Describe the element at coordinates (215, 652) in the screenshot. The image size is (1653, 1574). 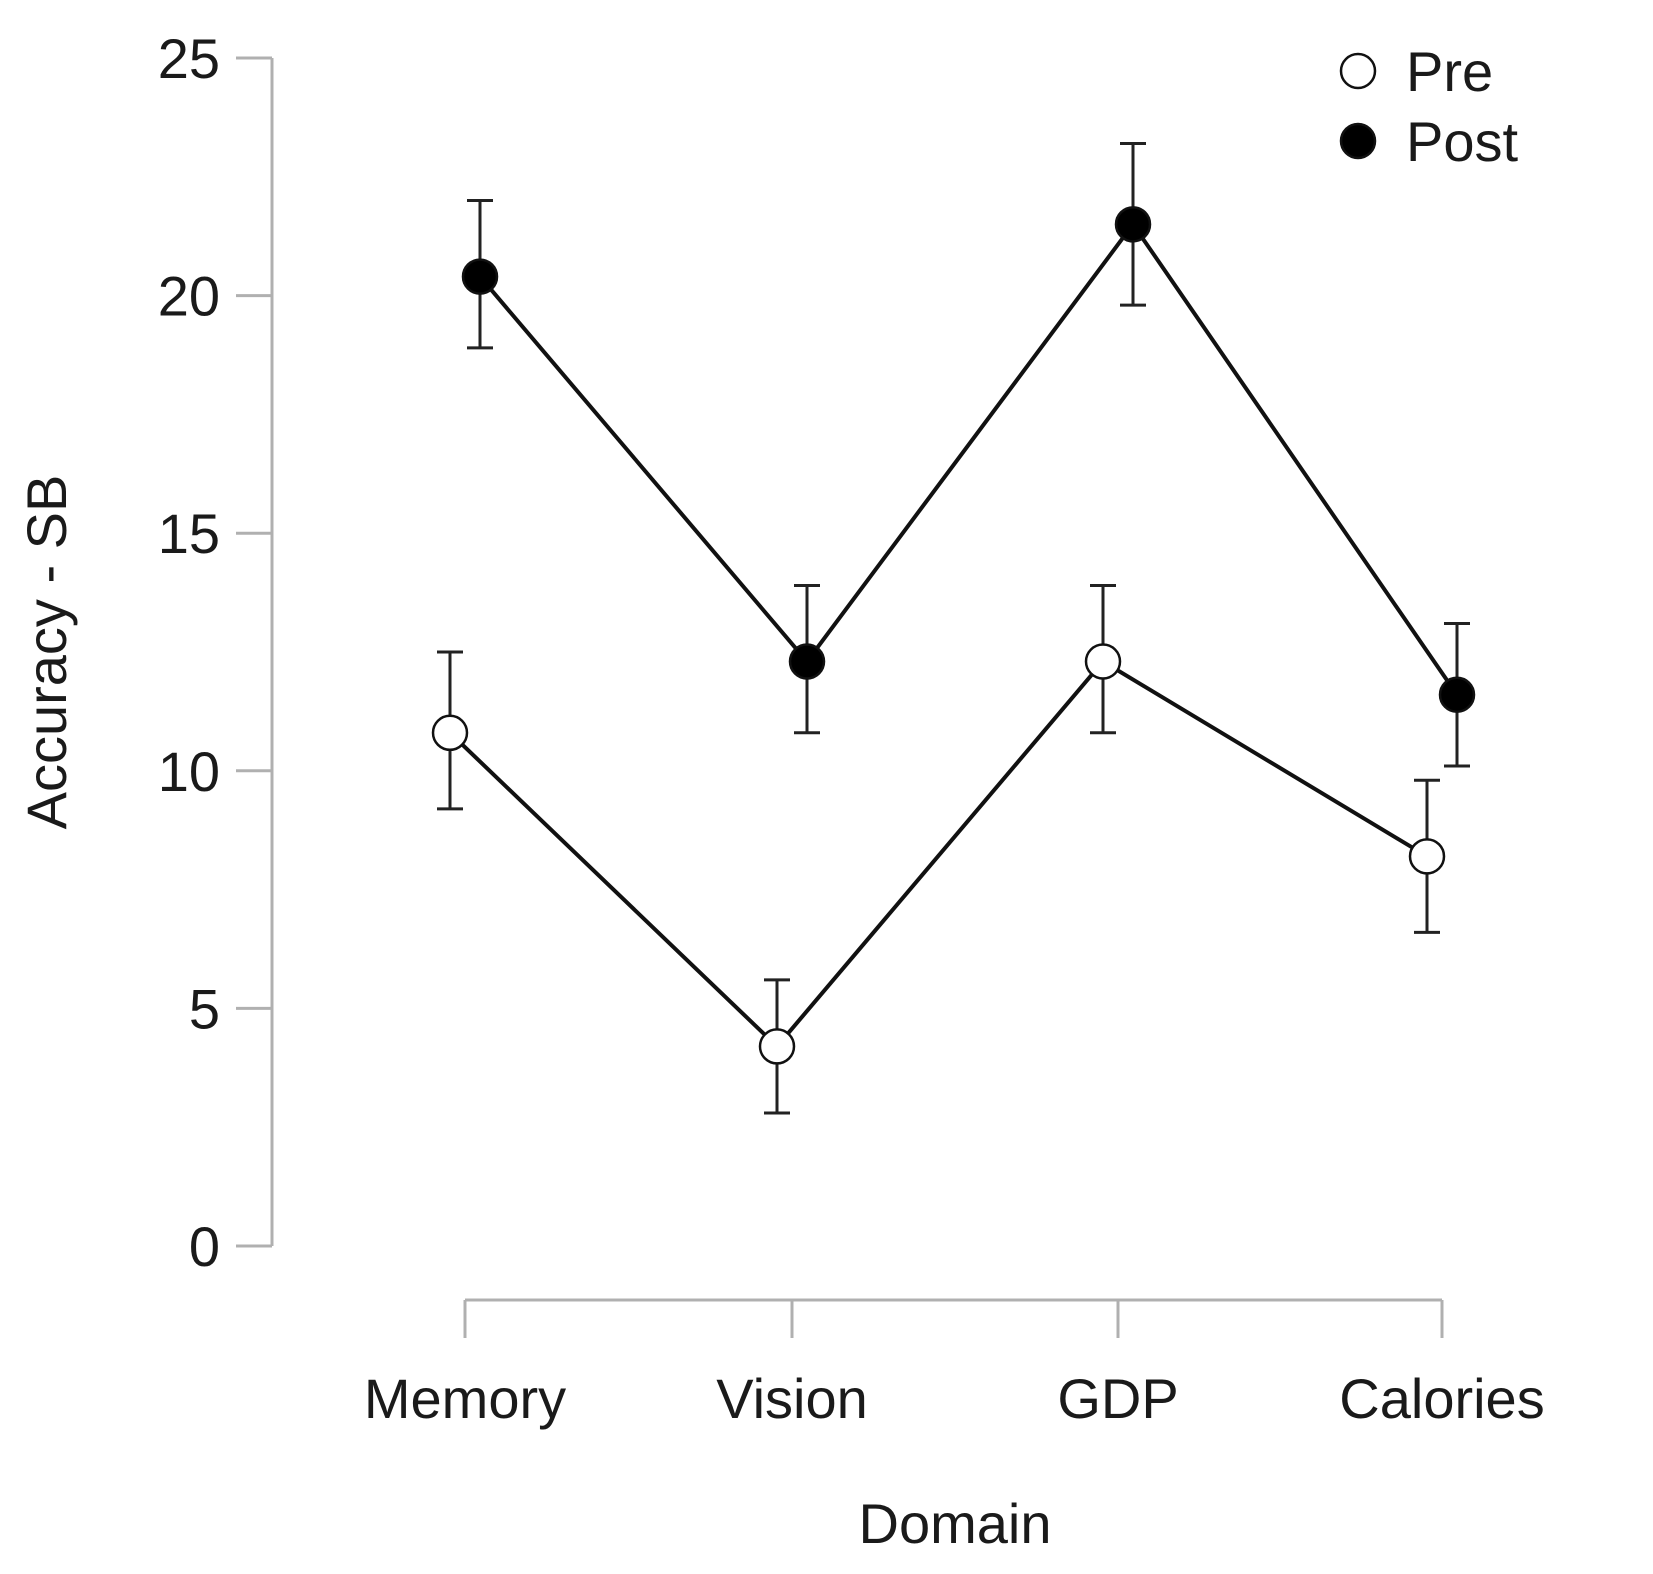
I see `y-tick-group: 0 5 10 15 20 25` at that location.